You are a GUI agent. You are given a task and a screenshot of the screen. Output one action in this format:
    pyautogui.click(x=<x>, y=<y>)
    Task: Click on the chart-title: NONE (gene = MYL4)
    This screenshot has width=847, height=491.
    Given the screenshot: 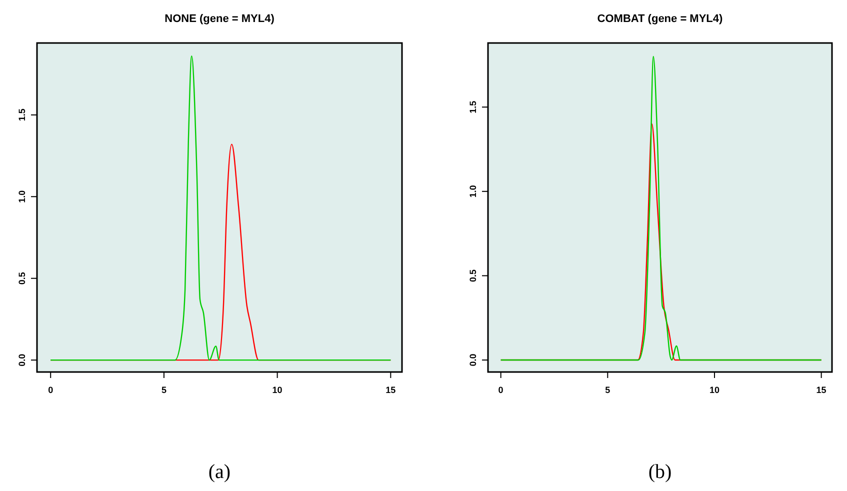 What is the action you would take?
    pyautogui.click(x=219, y=19)
    